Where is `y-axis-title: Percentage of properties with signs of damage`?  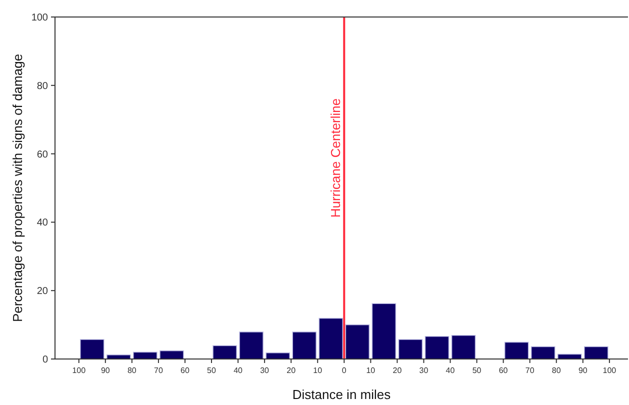
y-axis-title: Percentage of properties with signs of damage is located at coordinates (17, 188).